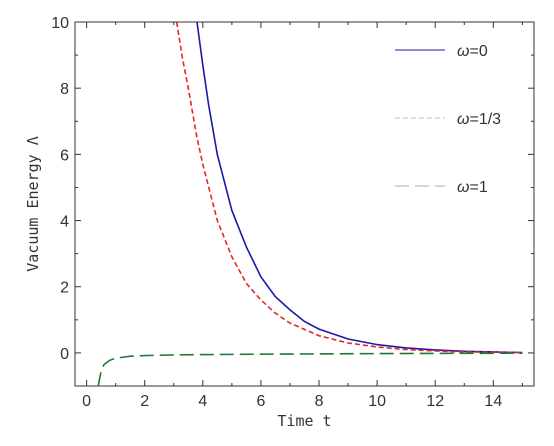 The height and width of the screenshot is (446, 554). What do you see at coordinates (60, 23) in the screenshot?
I see `y-tick-label: 10` at bounding box center [60, 23].